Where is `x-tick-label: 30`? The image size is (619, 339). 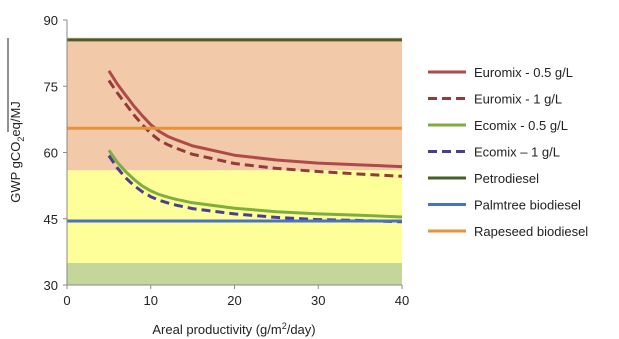 x-tick-label: 30 is located at coordinates (318, 300).